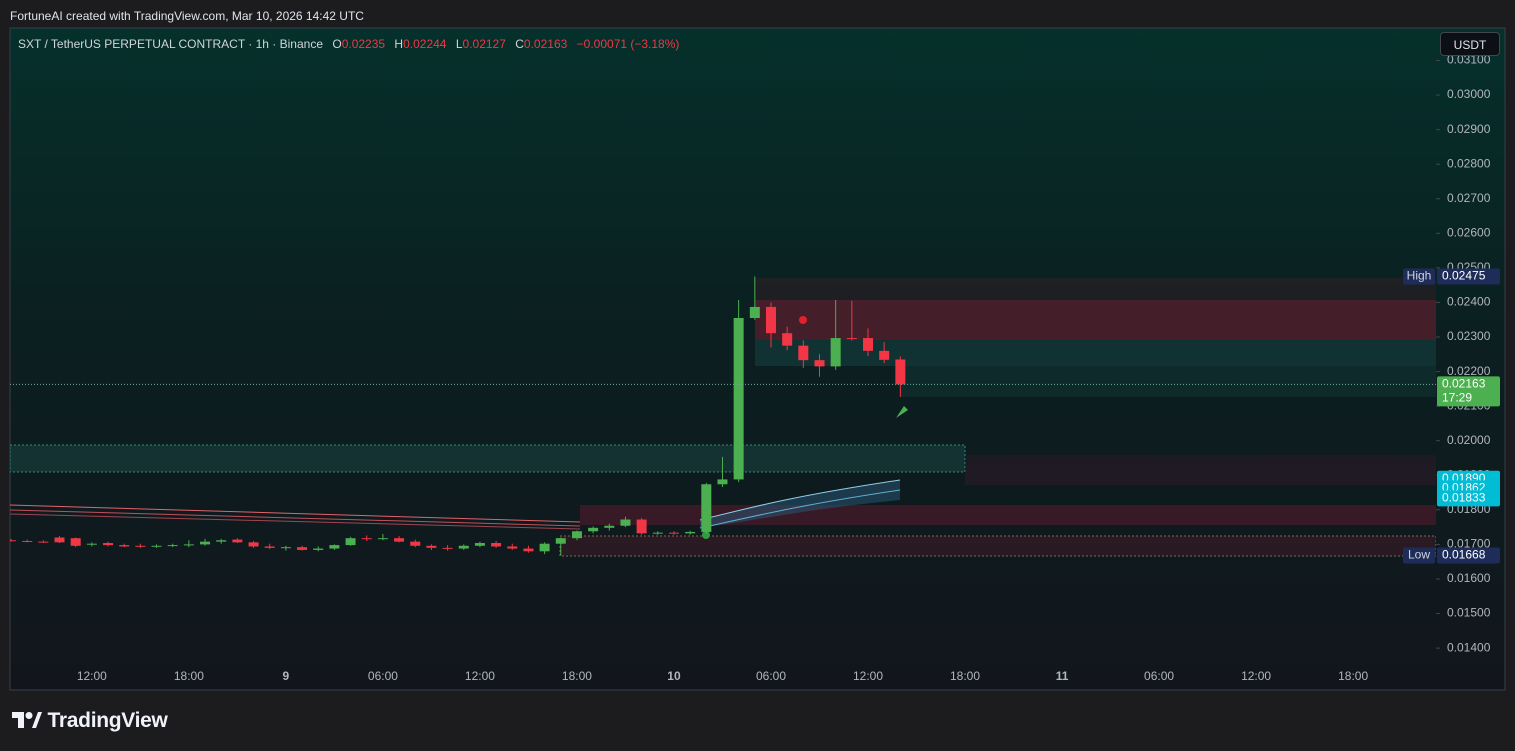 The width and height of the screenshot is (1515, 751). What do you see at coordinates (1464, 276) in the screenshot?
I see `price-badge-label: 0.02475` at bounding box center [1464, 276].